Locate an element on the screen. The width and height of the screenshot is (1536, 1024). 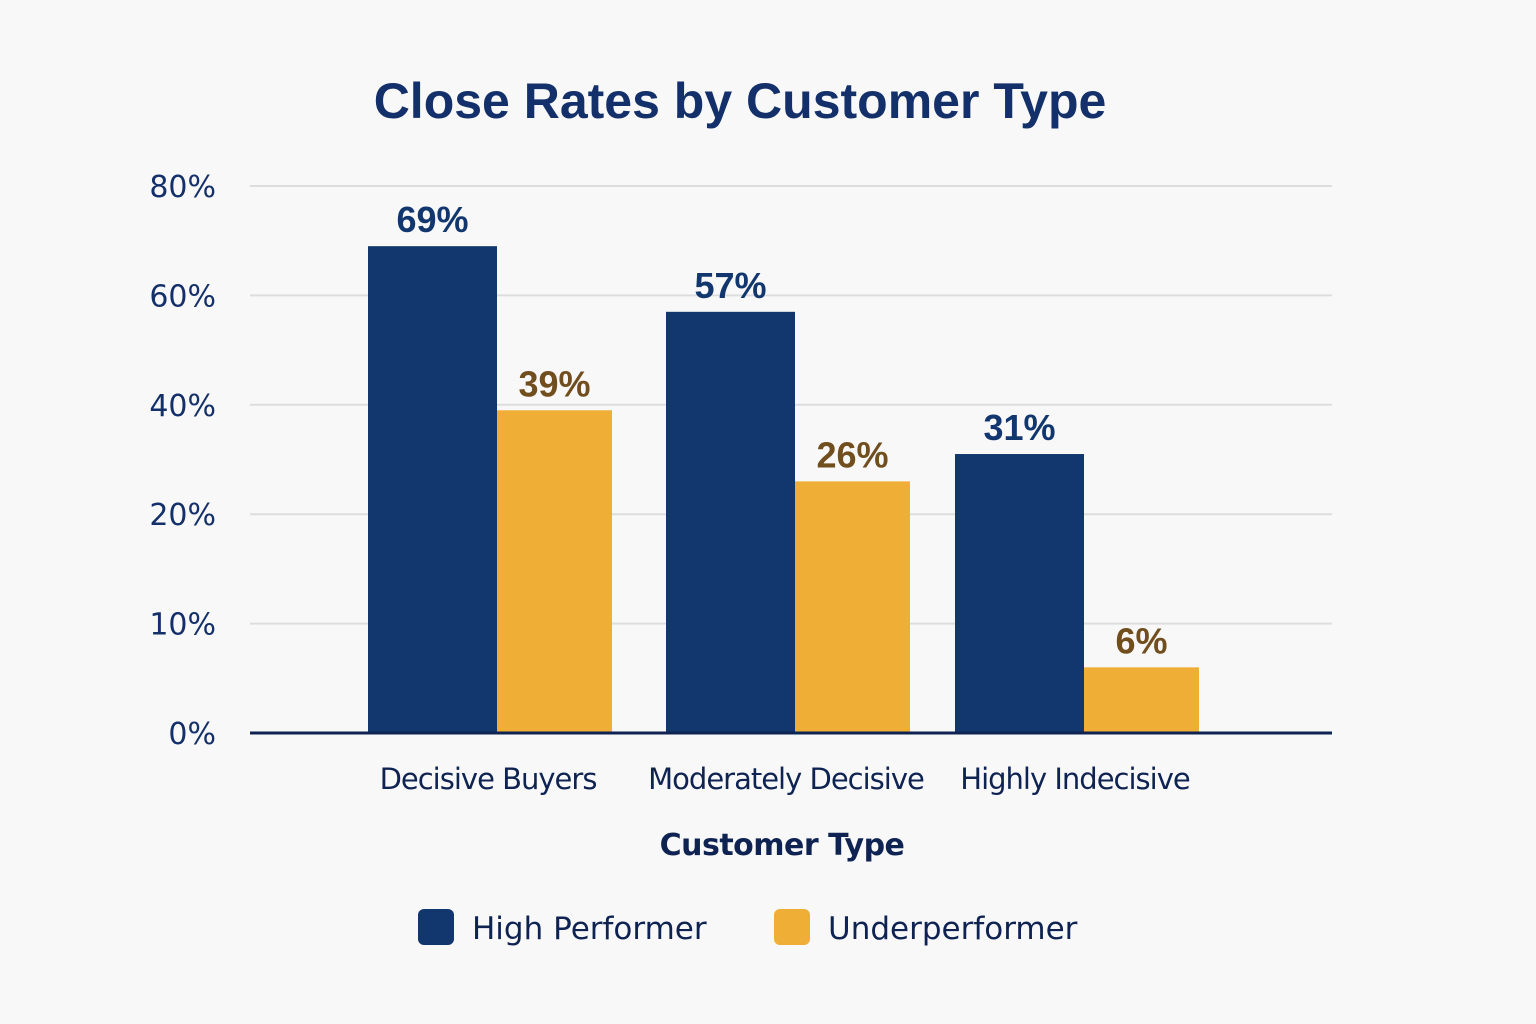
chart-title: Close Rates by Customer Type is located at coordinates (740, 101).